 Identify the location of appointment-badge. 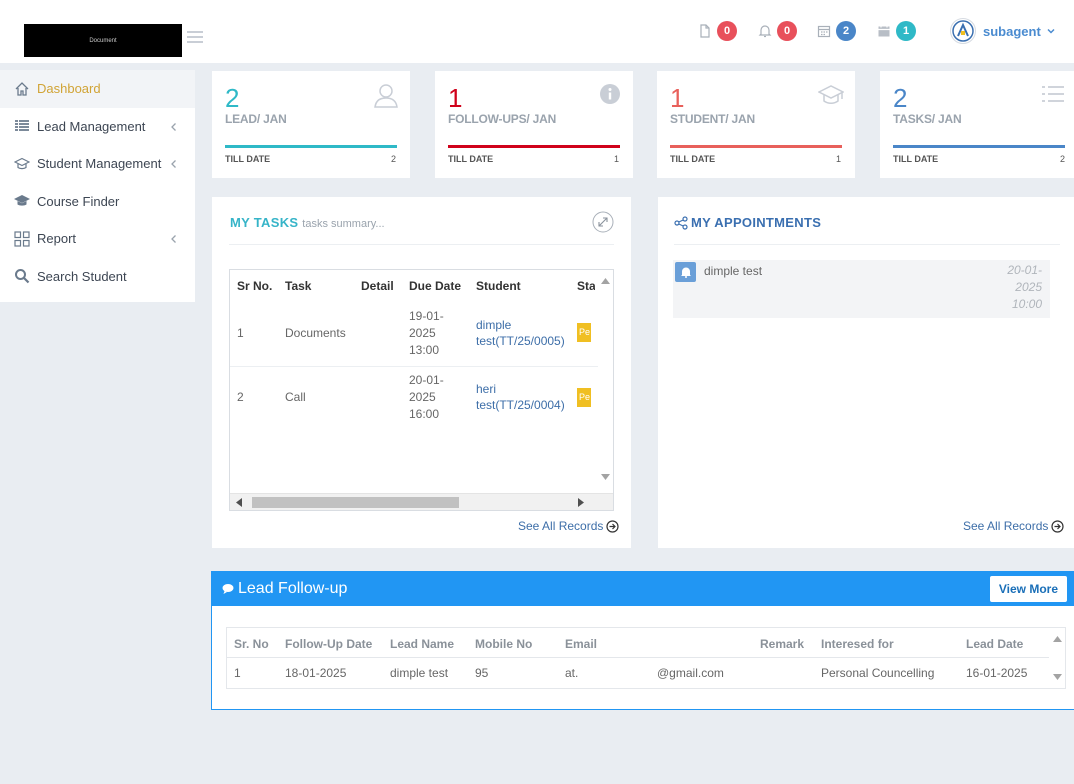
(685, 272).